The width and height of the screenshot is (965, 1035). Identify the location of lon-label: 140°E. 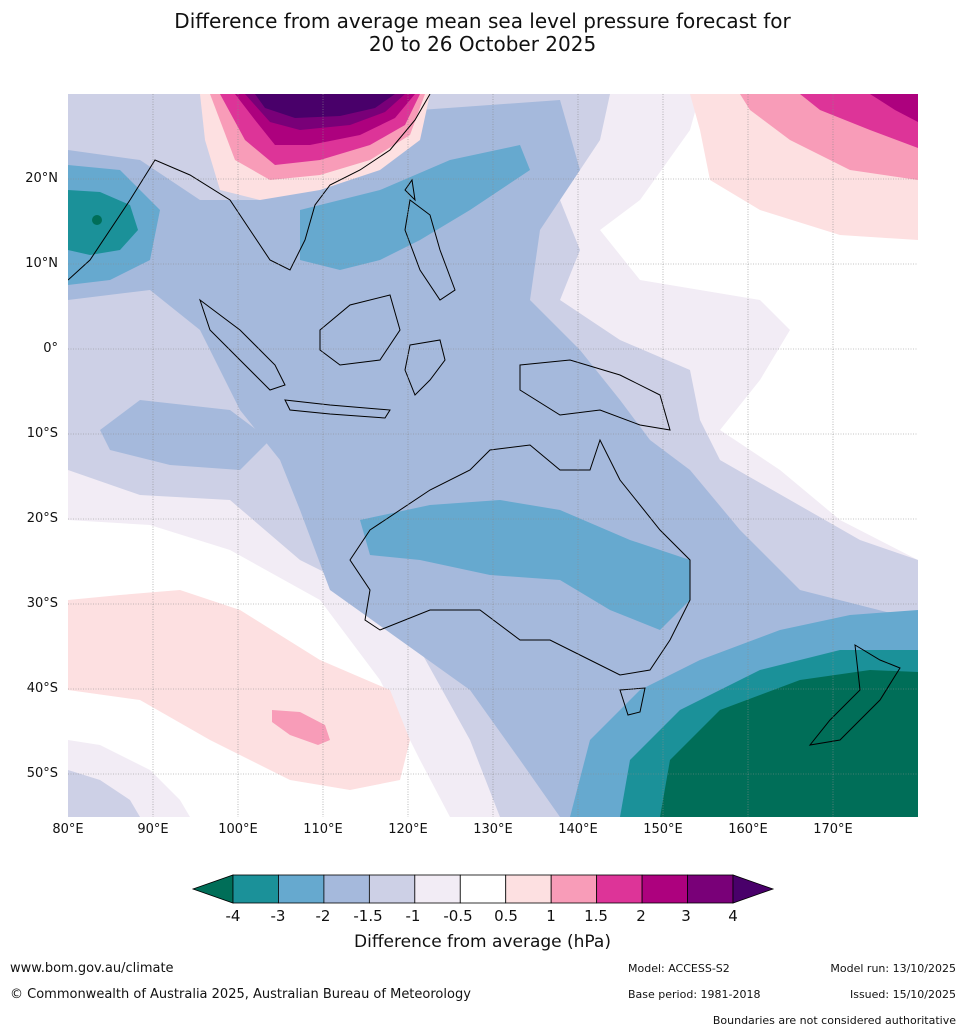
(578, 829).